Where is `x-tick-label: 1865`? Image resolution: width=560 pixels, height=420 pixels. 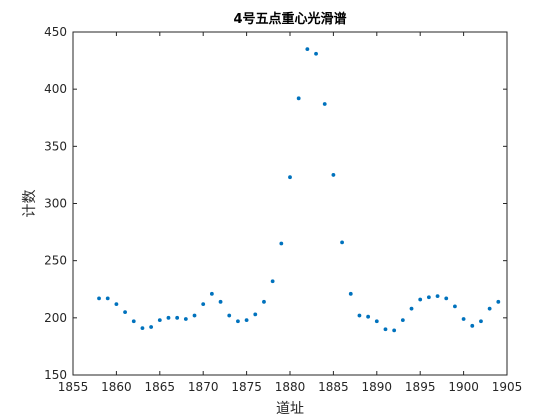
x-tick-label: 1865 is located at coordinates (160, 387).